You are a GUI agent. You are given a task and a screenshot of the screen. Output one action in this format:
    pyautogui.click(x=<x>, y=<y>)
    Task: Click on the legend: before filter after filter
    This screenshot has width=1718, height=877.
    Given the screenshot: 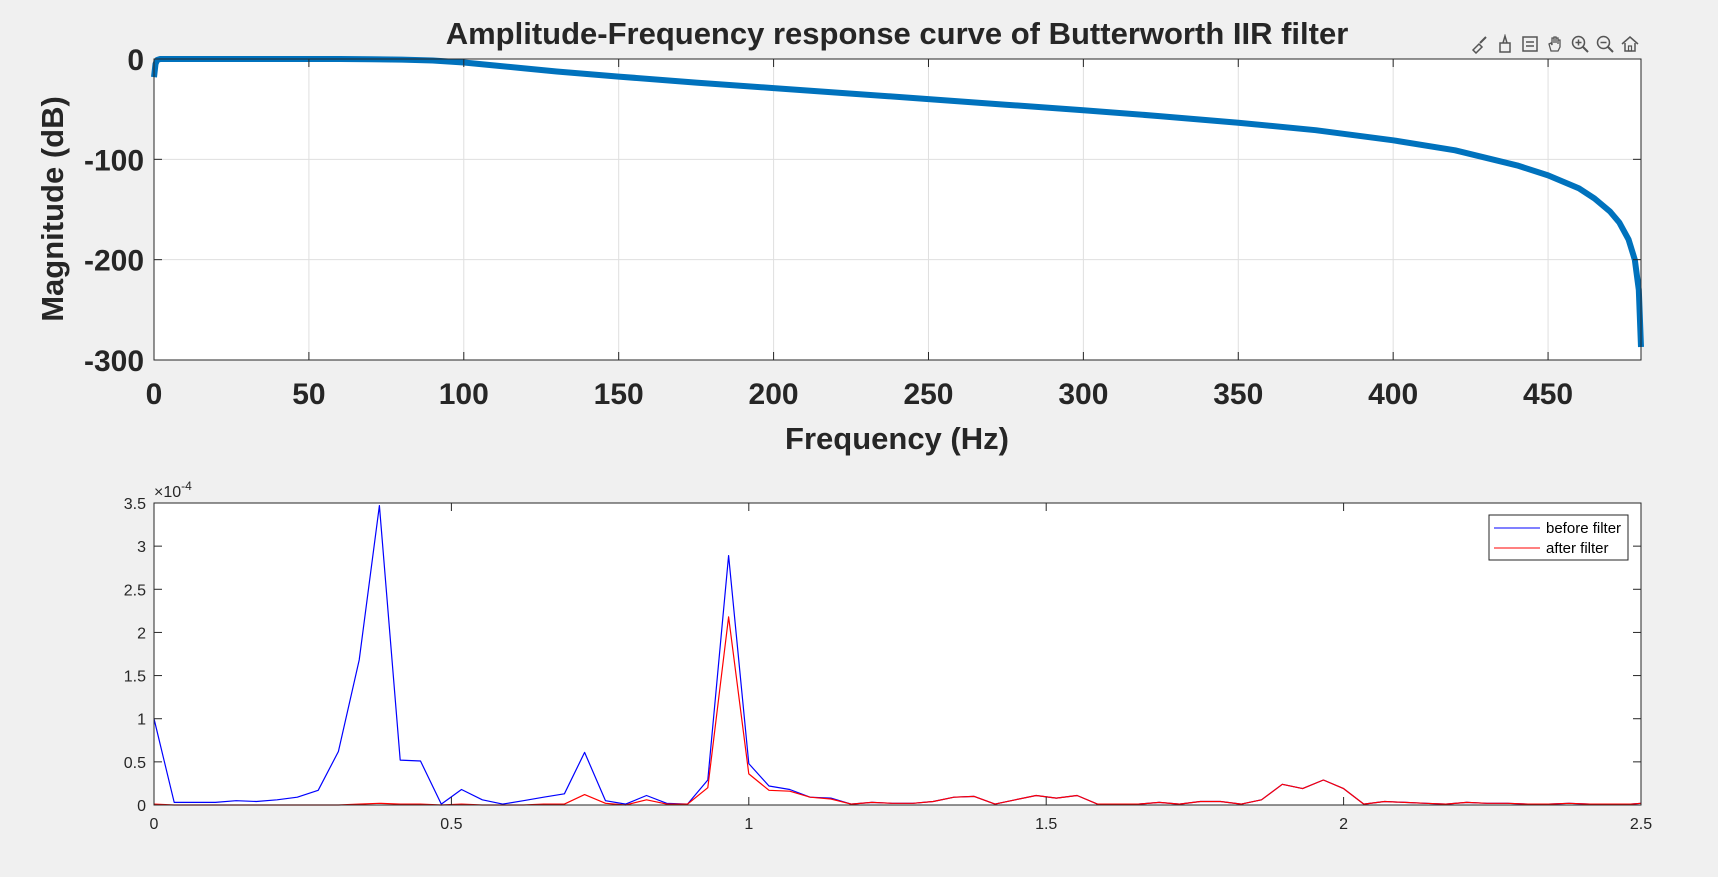 What is the action you would take?
    pyautogui.click(x=1558, y=537)
    